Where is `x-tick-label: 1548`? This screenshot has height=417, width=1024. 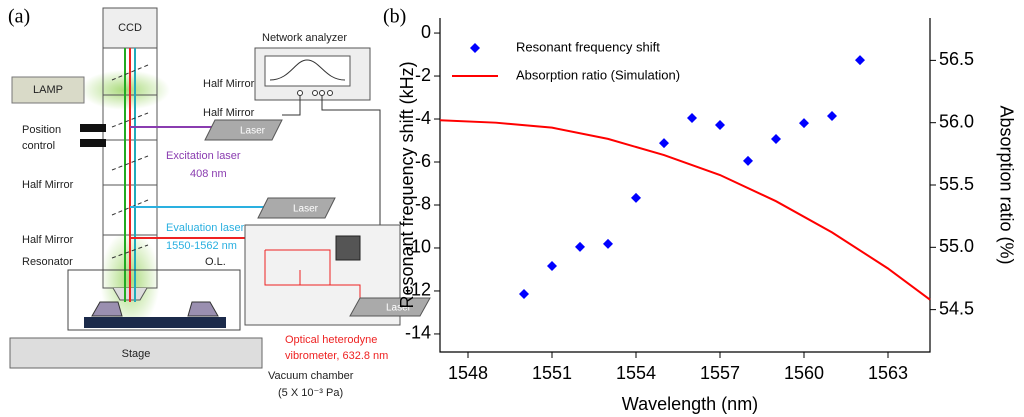
x-tick-label: 1548 is located at coordinates (468, 373).